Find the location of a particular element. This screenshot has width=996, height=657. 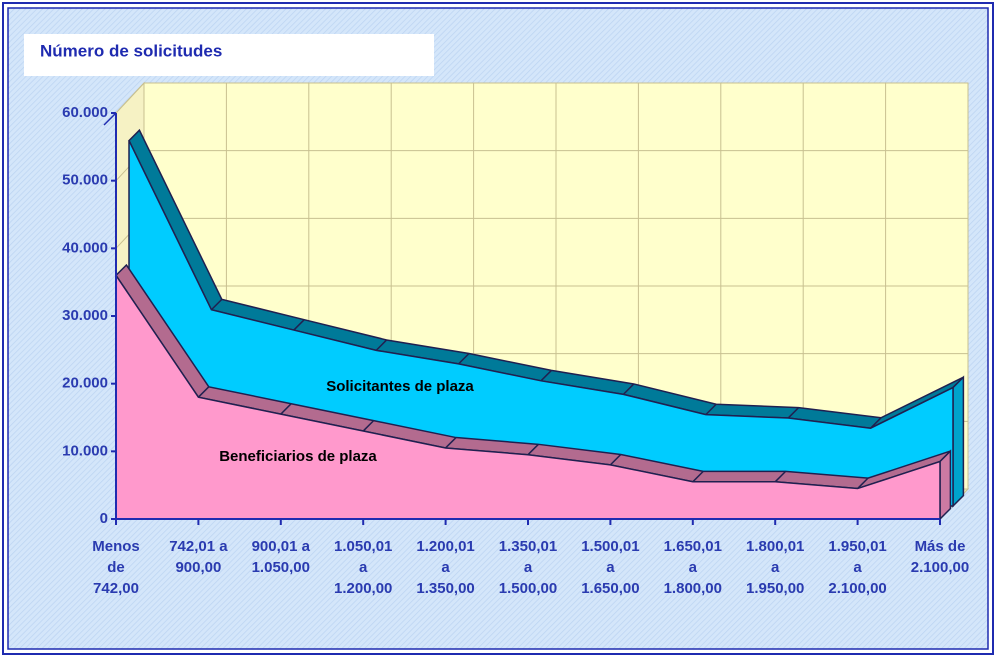

x-tick-label: 1.650,01 a 1.800,00 is located at coordinates (693, 567).